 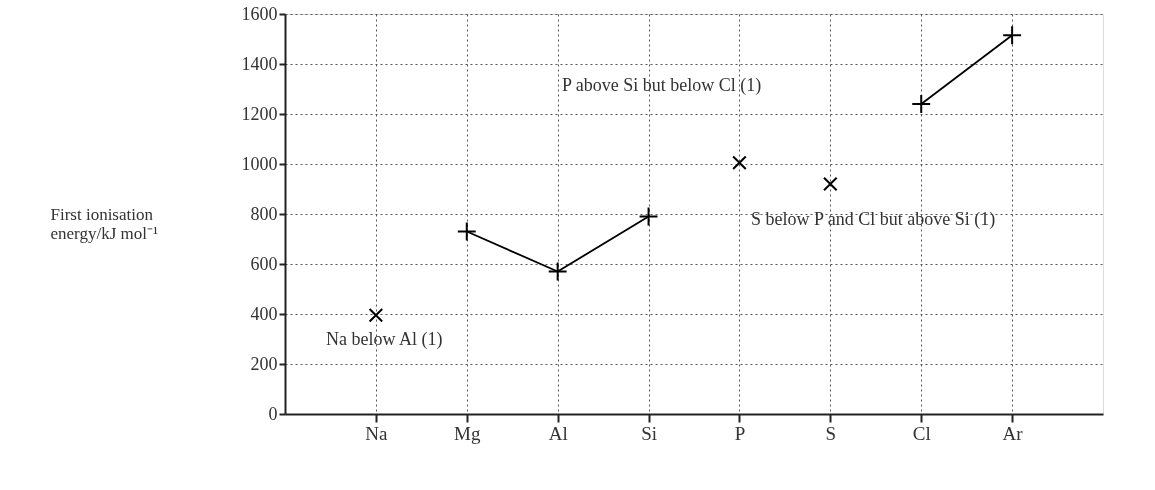 I want to click on y-tick-label: 1400, so click(x=259, y=63).